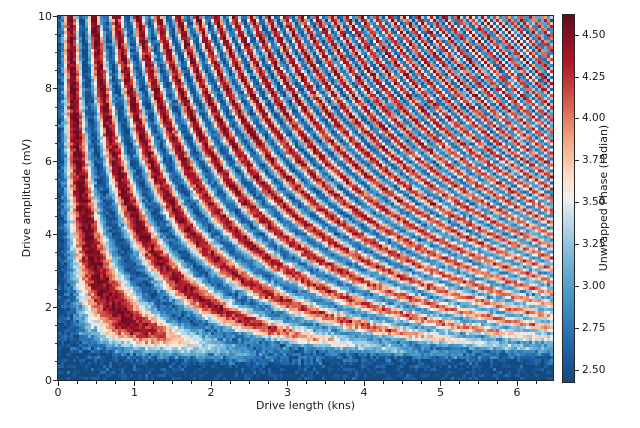 This screenshot has height=428, width=640. I want to click on y-axis-label: Drive amplitude (mV), so click(26, 198).